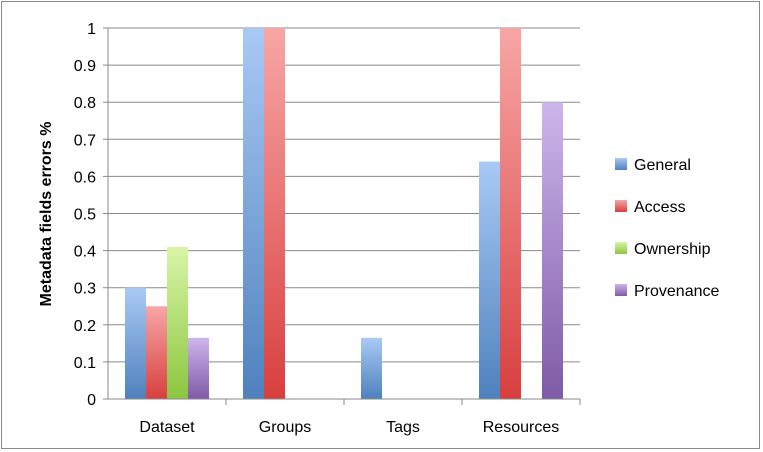 This screenshot has width=763, height=452. I want to click on bar-access-resources, so click(510, 213).